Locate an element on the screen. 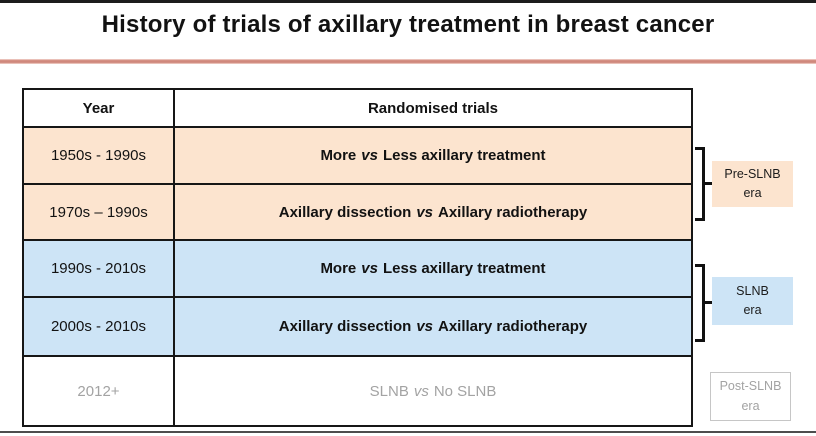  table-row: 2012+ SLNB vs No SLNB is located at coordinates (357, 390).